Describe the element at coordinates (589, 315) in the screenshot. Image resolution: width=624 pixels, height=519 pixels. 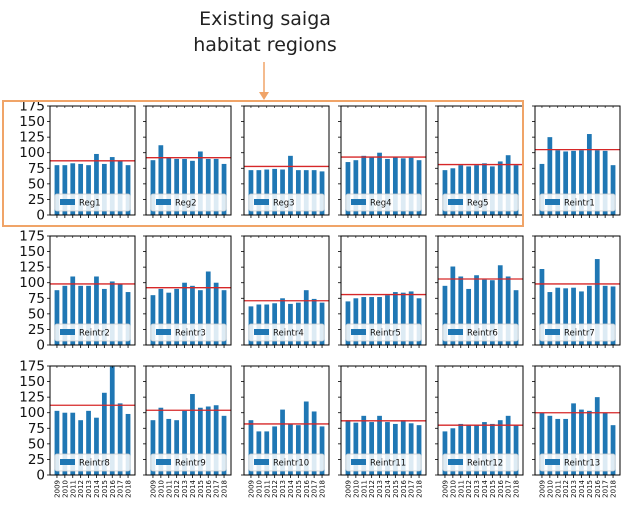
I see `bar-reintr7-2015` at that location.